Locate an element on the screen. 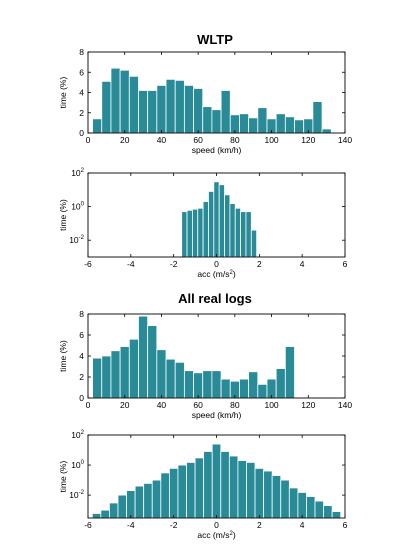  x-tick-label: 100 is located at coordinates (271, 405).